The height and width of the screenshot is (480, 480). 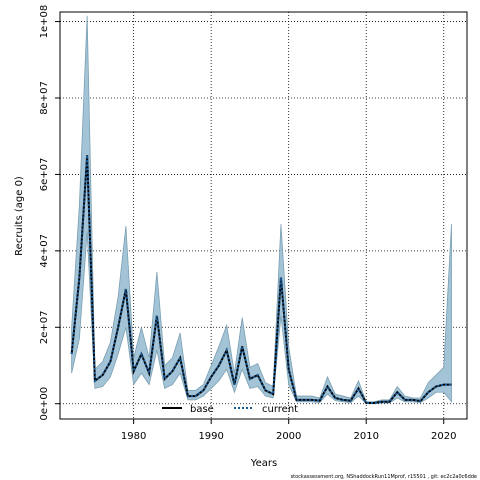 What do you see at coordinates (230, 409) in the screenshot?
I see `legend: base current` at bounding box center [230, 409].